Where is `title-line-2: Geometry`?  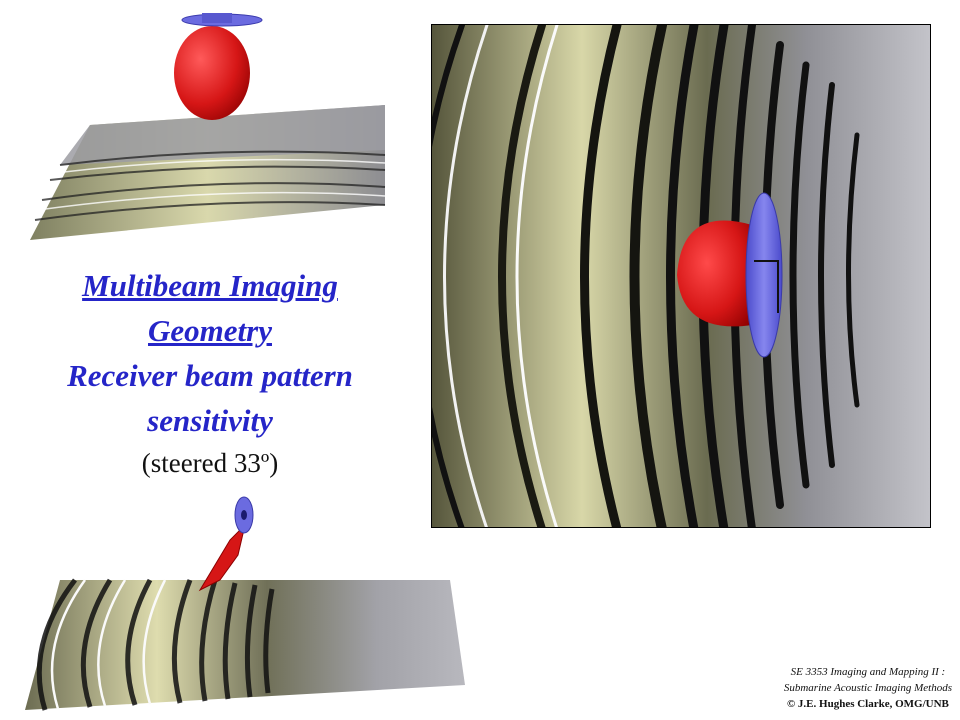
title-line-2: Geometry is located at coordinates (210, 330).